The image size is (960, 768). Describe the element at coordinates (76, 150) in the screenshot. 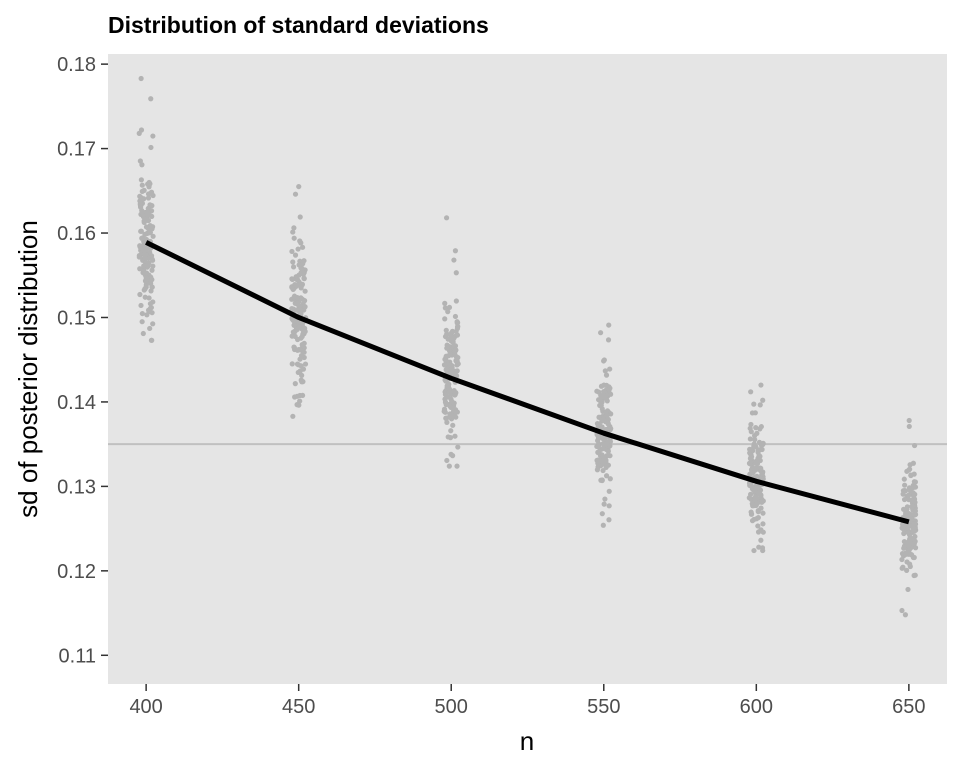

I see `y-tick-label: 0.17` at that location.